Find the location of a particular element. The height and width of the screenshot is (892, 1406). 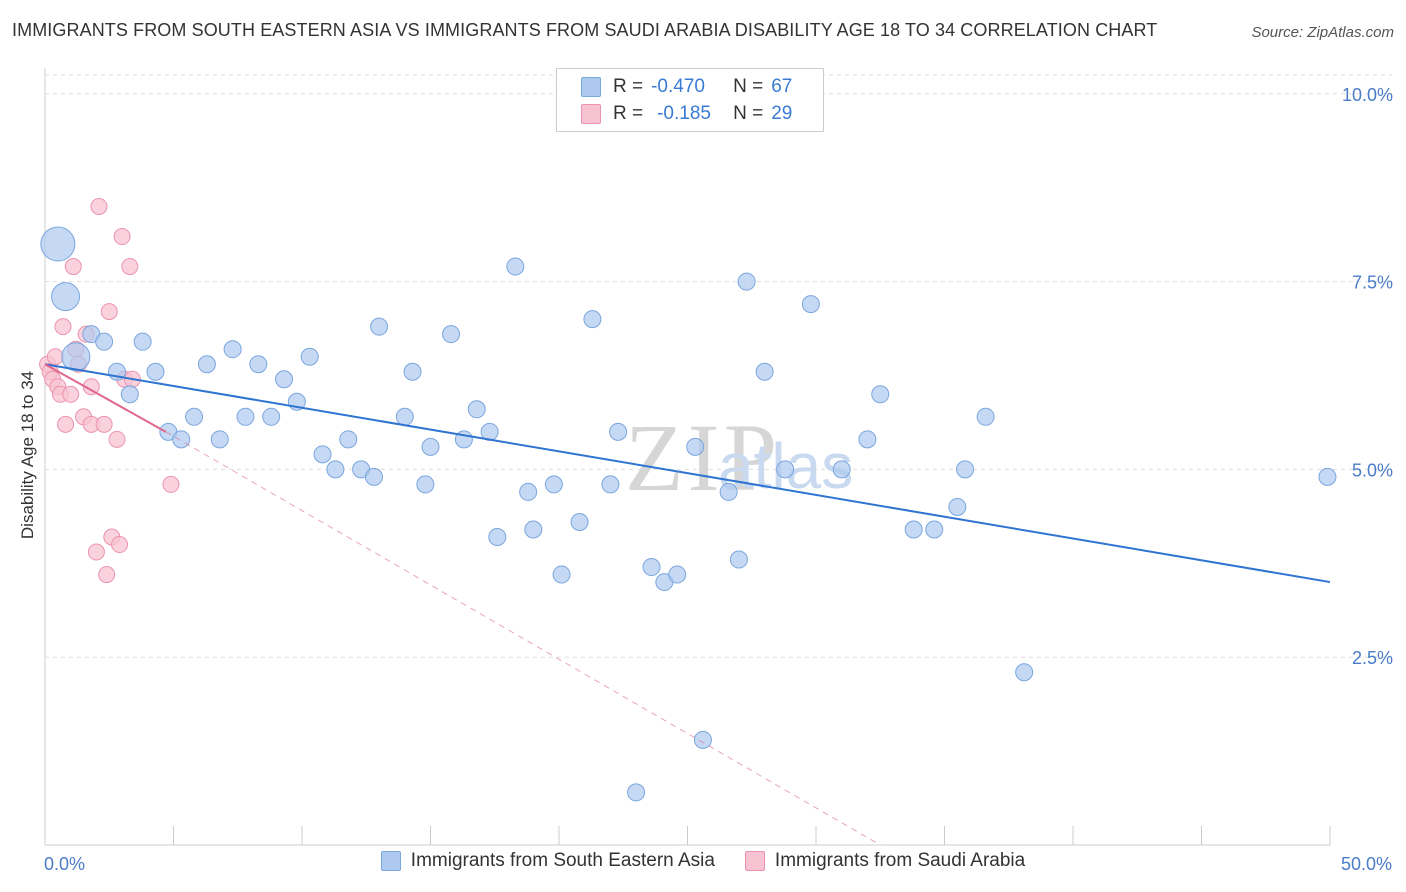

legend-item-saudi-arabia: Immigrants from Saudi Arabia is located at coordinates (885, 861).